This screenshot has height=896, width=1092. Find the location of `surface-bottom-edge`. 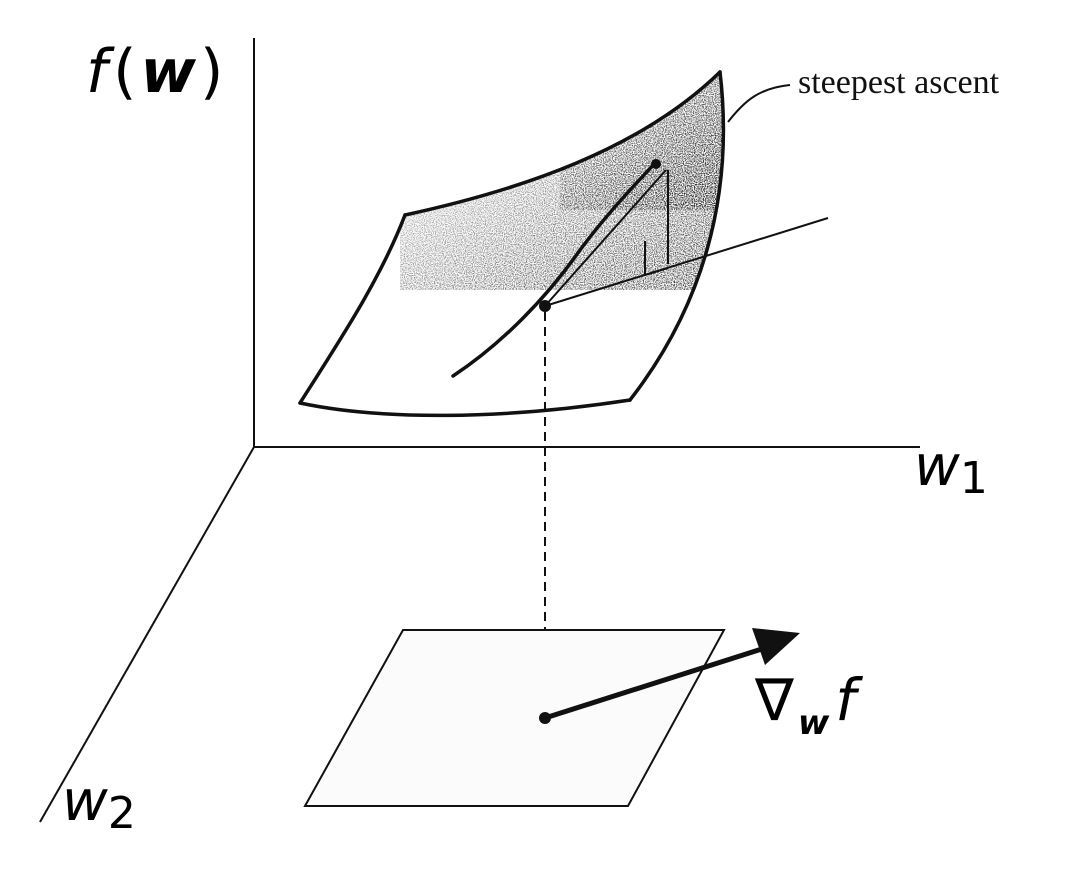

surface-bottom-edge is located at coordinates (465, 408).